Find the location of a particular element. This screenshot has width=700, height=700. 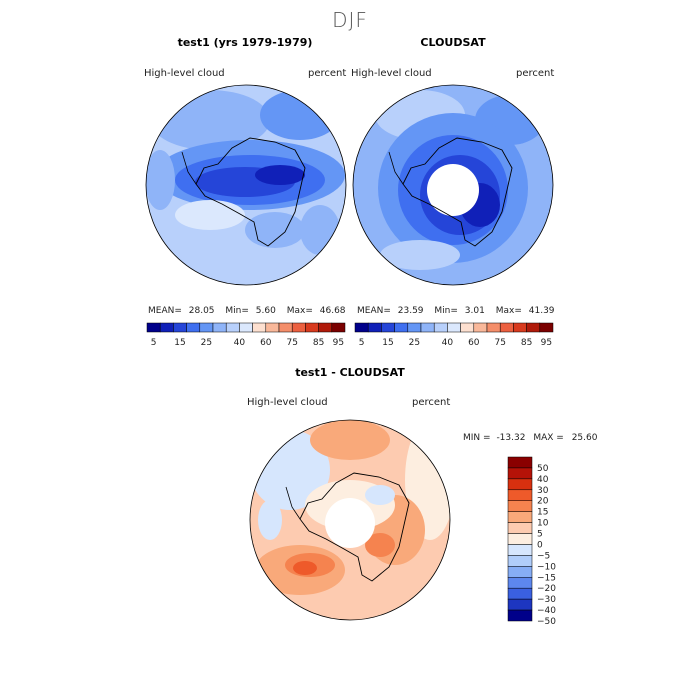

panel-1-colorbar-tick-label: 15 is located at coordinates (179, 343).